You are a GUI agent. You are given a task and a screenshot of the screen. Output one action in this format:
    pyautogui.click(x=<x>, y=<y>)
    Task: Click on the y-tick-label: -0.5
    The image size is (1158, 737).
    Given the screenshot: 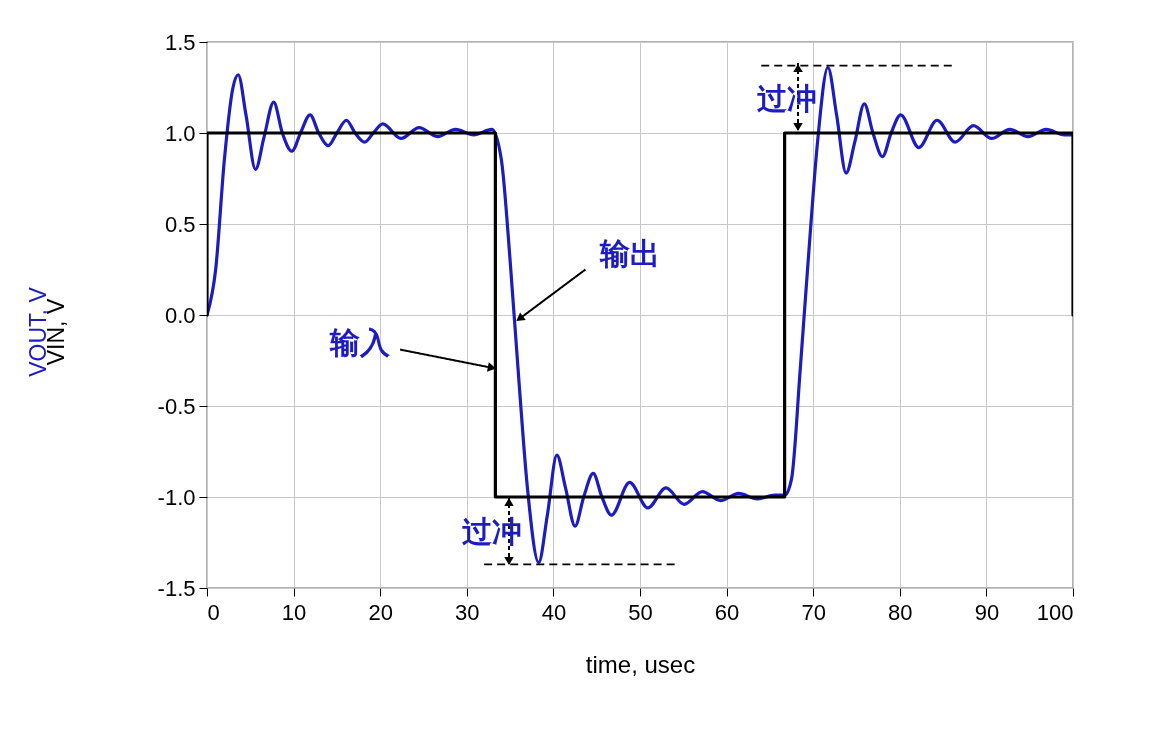 What is the action you would take?
    pyautogui.click(x=176, y=406)
    